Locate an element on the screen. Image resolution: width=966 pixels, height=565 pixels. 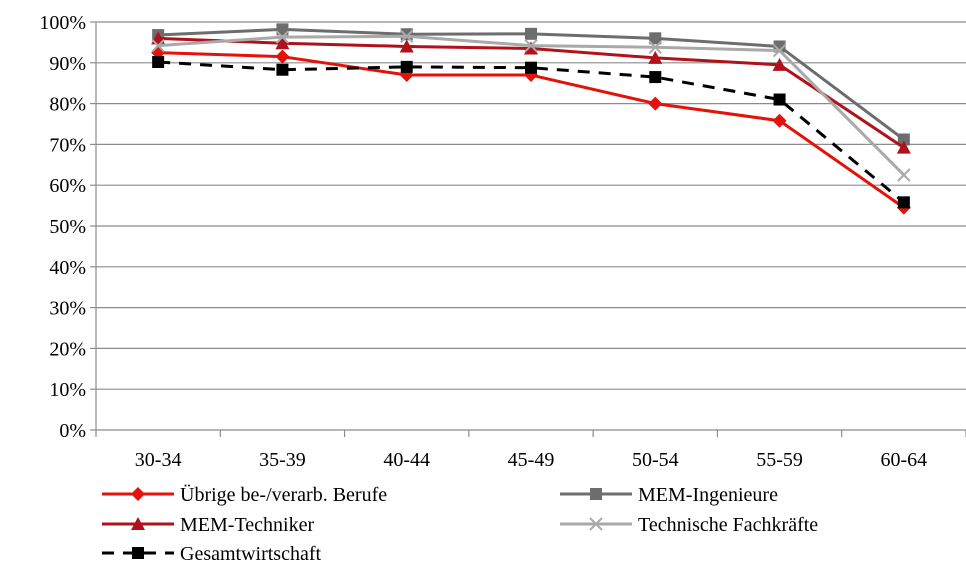
y-tick-label: 20% is located at coordinates (67, 349).